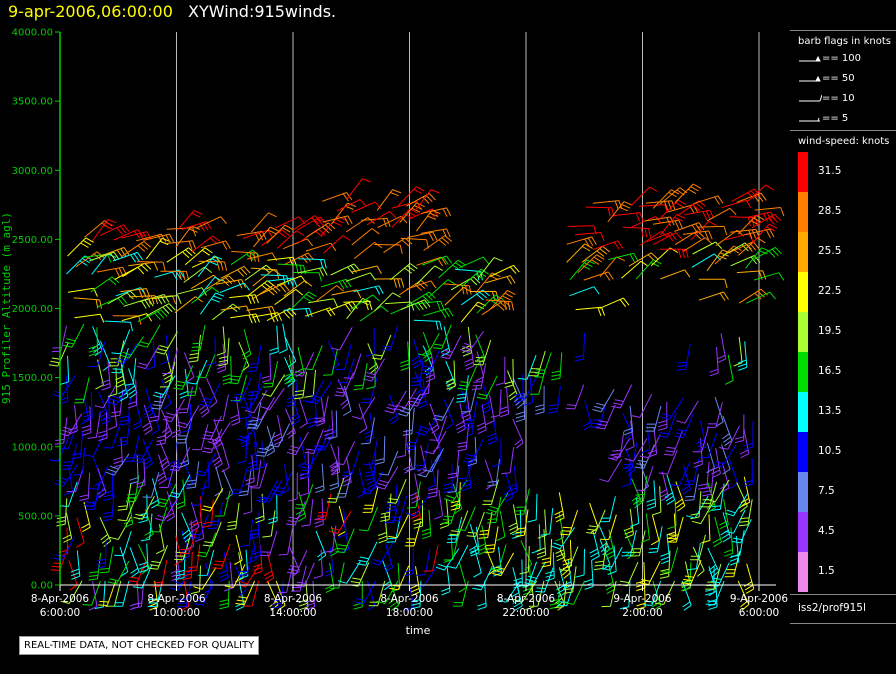 The image size is (896, 674). What do you see at coordinates (826, 491) in the screenshot?
I see `speed-bin-label: 7.5` at bounding box center [826, 491].